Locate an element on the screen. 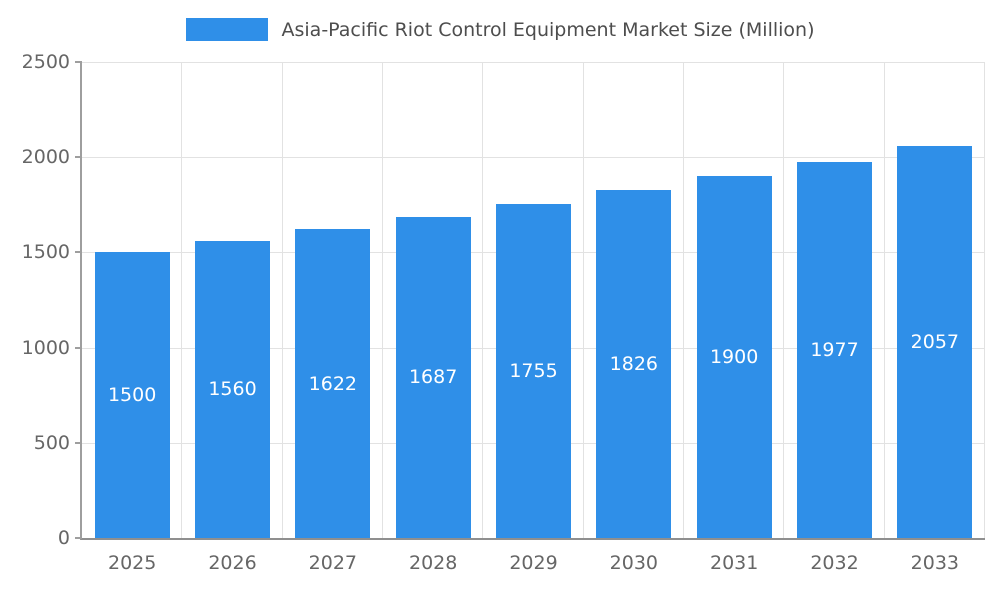  x-tick-label: 2029 is located at coordinates (533, 563).